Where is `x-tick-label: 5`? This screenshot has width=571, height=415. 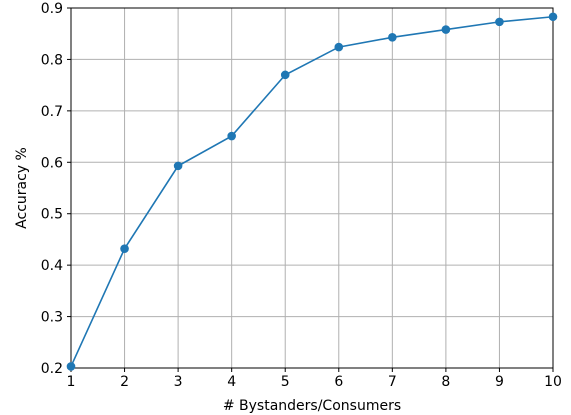
x-tick-label: 5 is located at coordinates (285, 382).